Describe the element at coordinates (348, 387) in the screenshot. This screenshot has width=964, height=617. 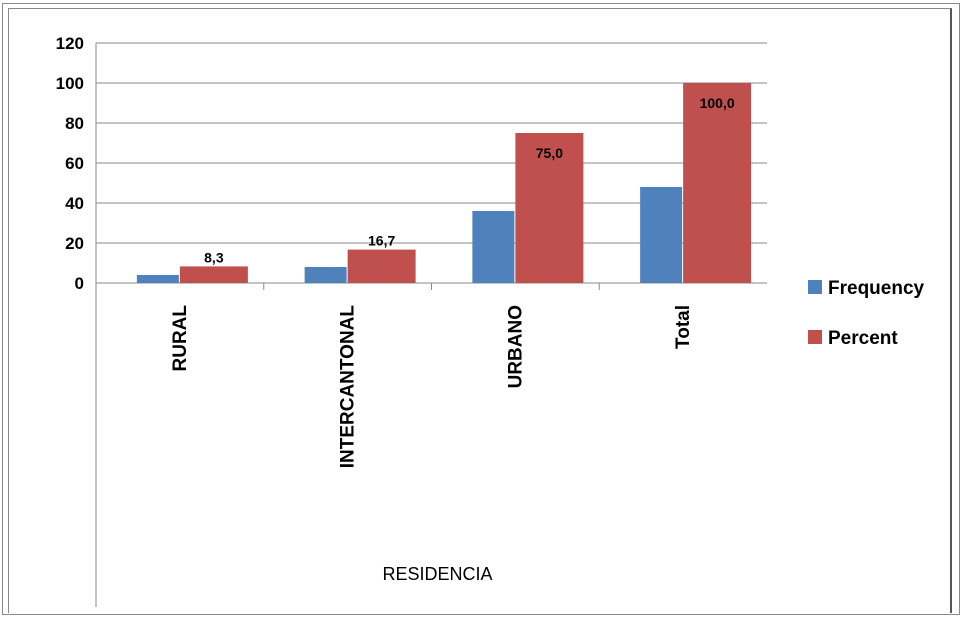
I see `category-label: INTERCANTONAL` at that location.